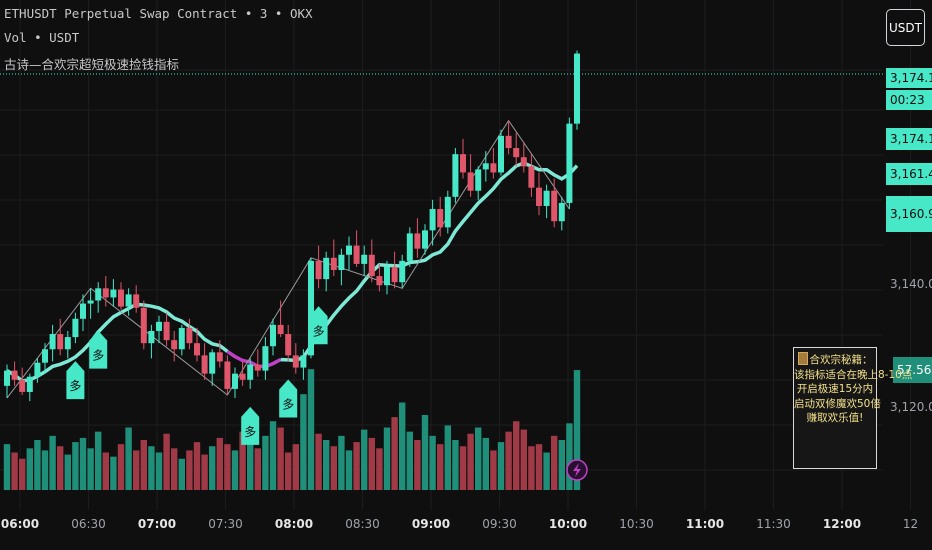 The height and width of the screenshot is (550, 932). Describe the element at coordinates (98, 356) in the screenshot. I see `signal-label: 多` at that location.